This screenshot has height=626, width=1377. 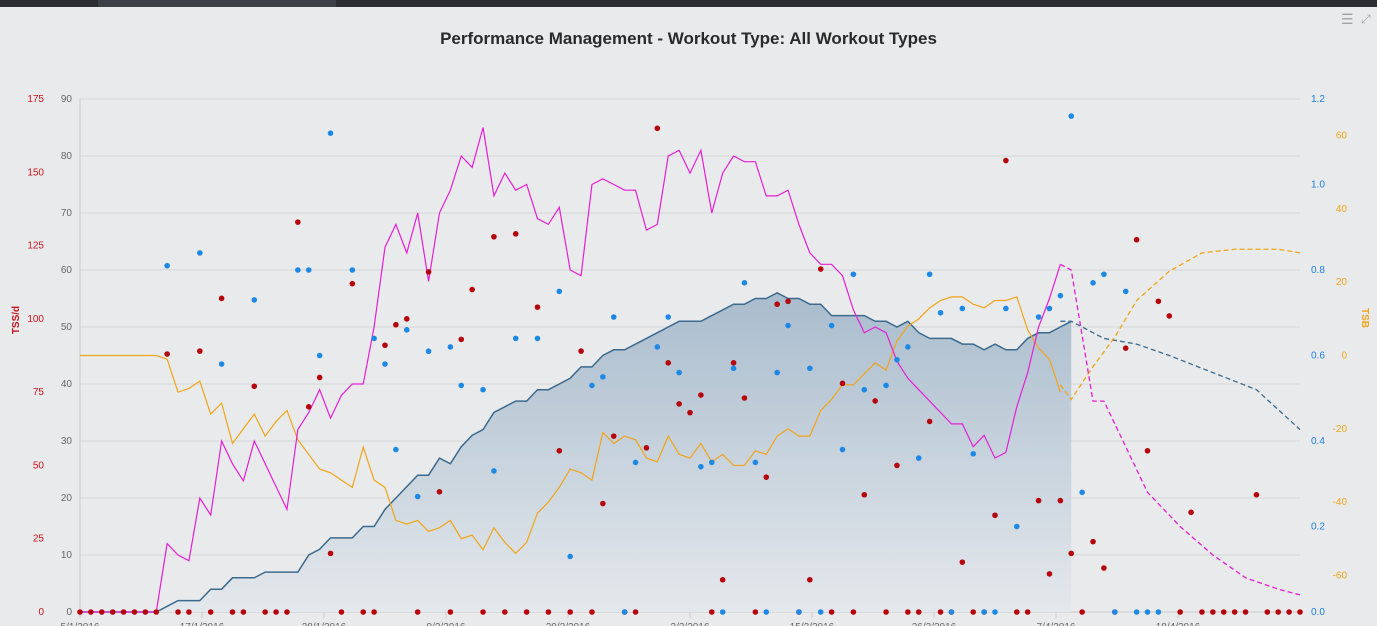 I want to click on if-tick-label: 0.0, so click(x=1318, y=612).